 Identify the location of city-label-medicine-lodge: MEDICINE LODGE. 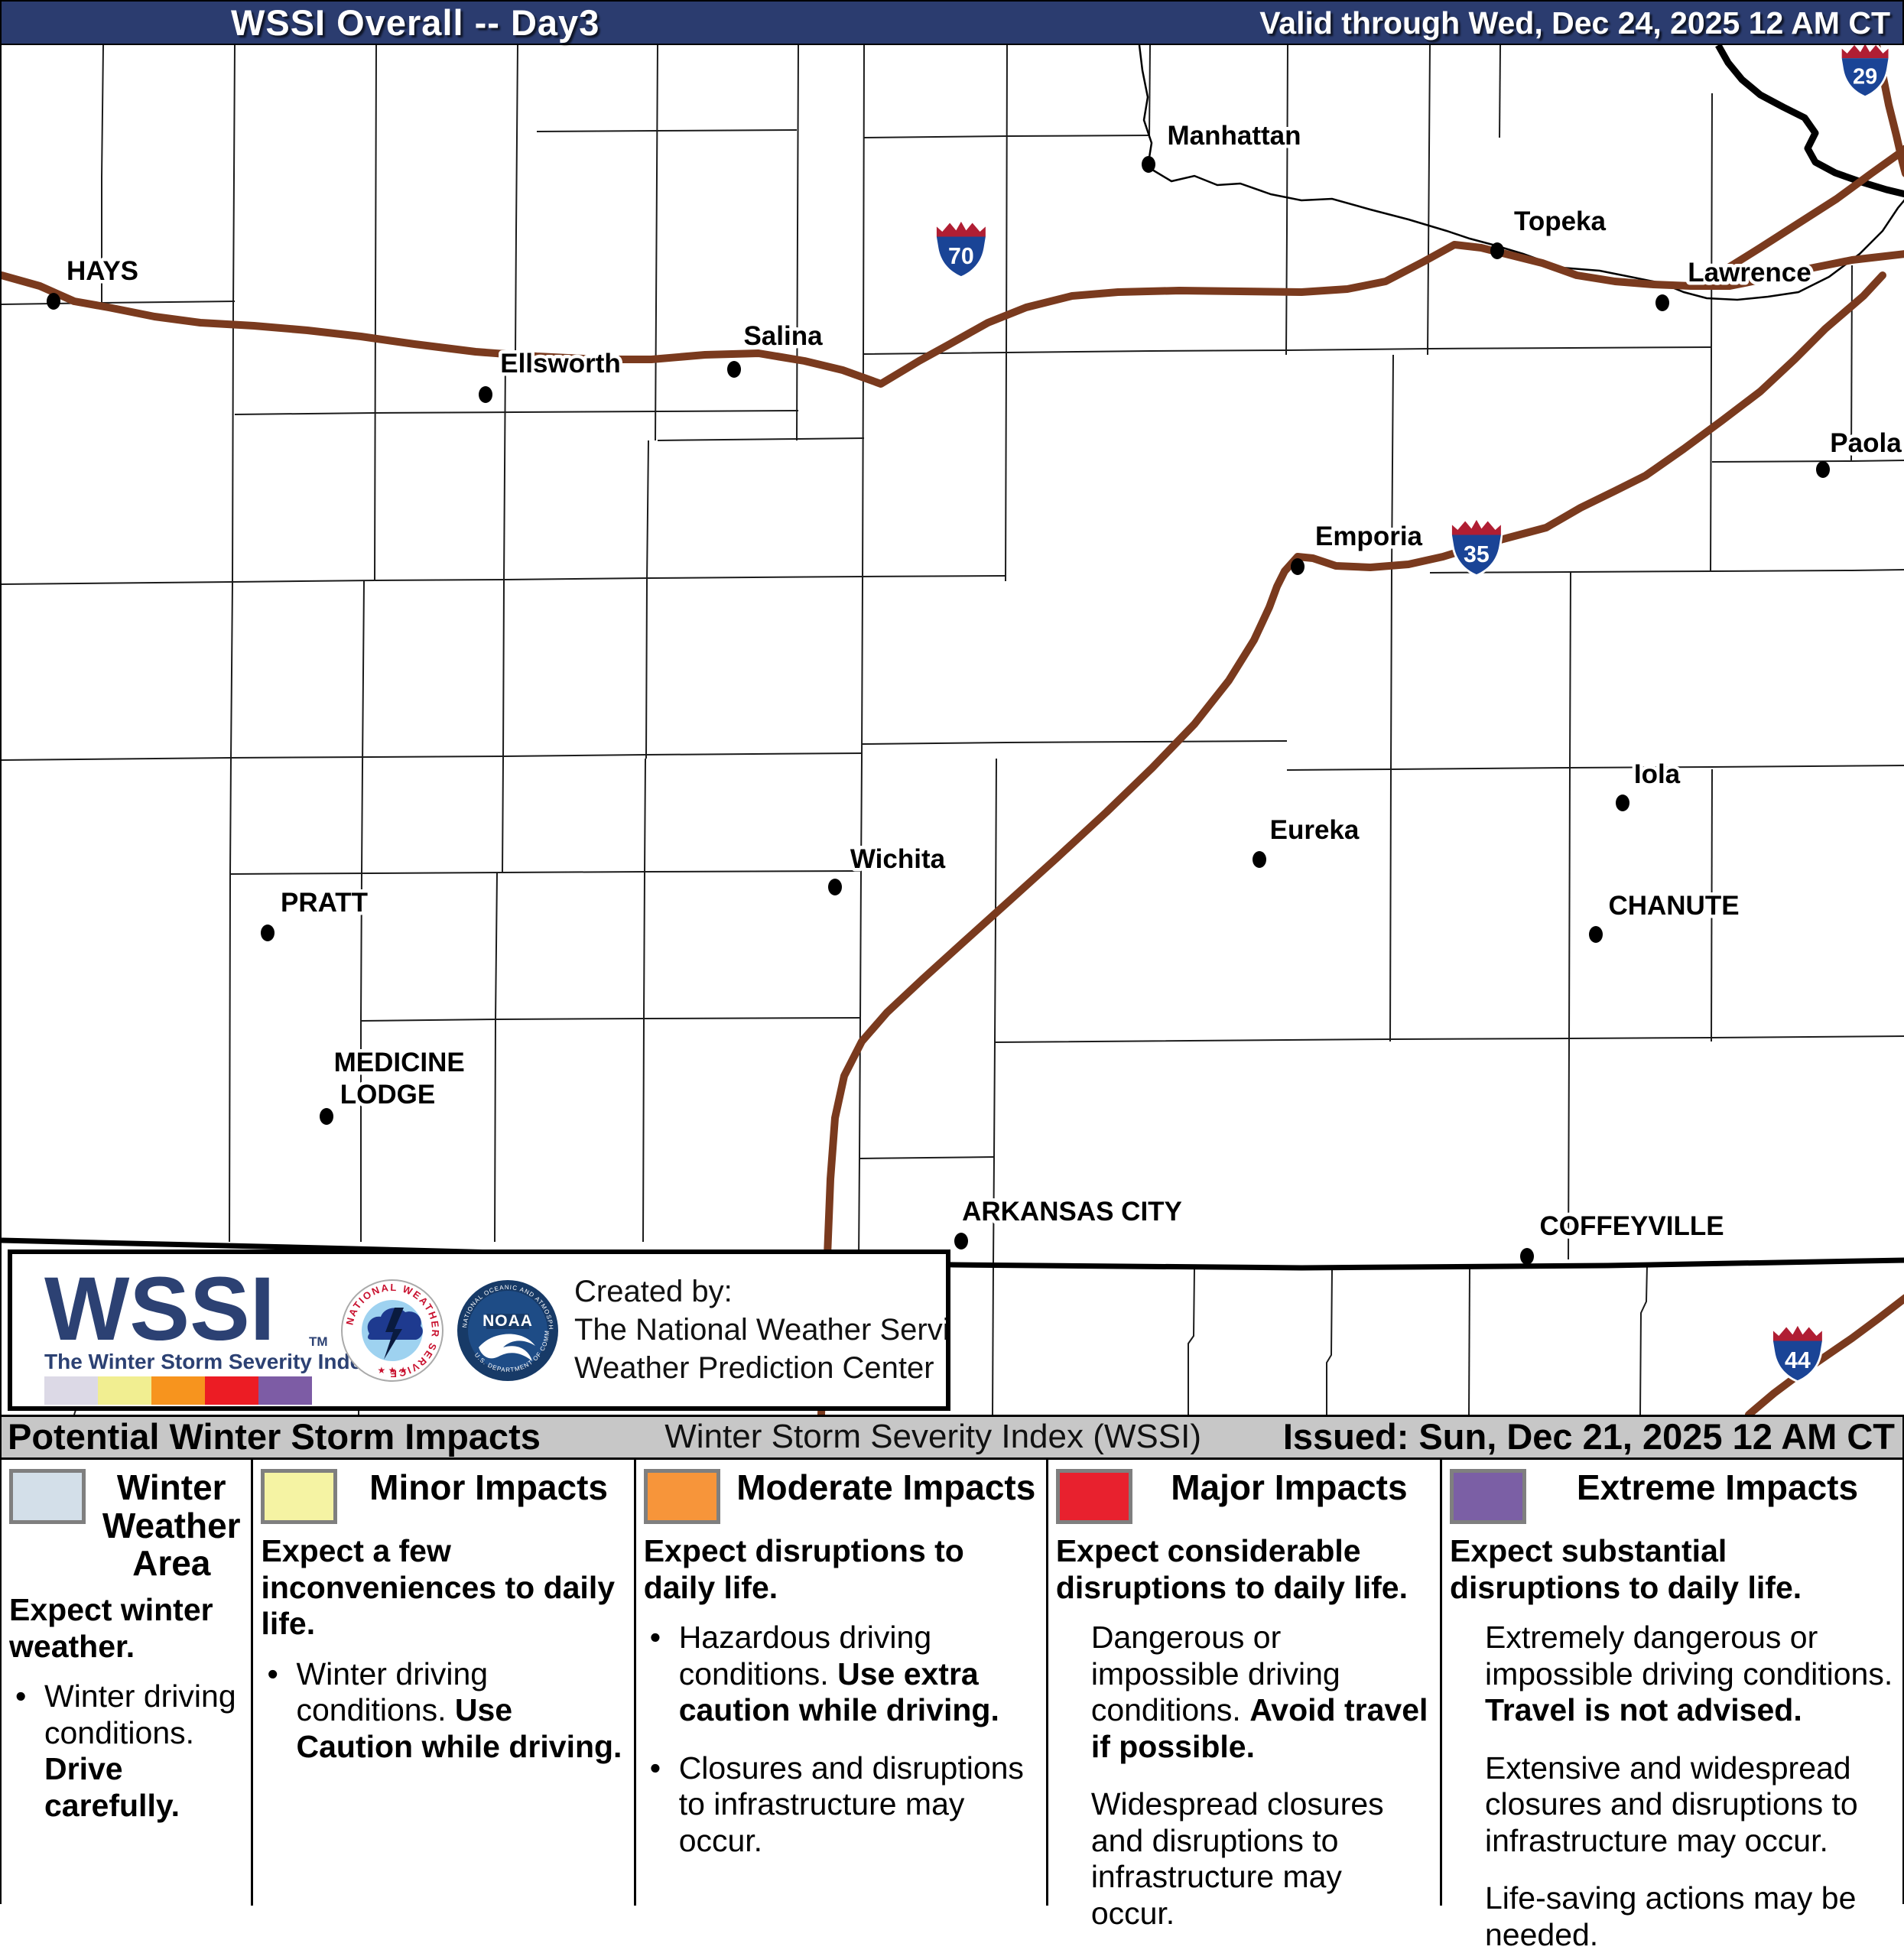
(403, 1079).